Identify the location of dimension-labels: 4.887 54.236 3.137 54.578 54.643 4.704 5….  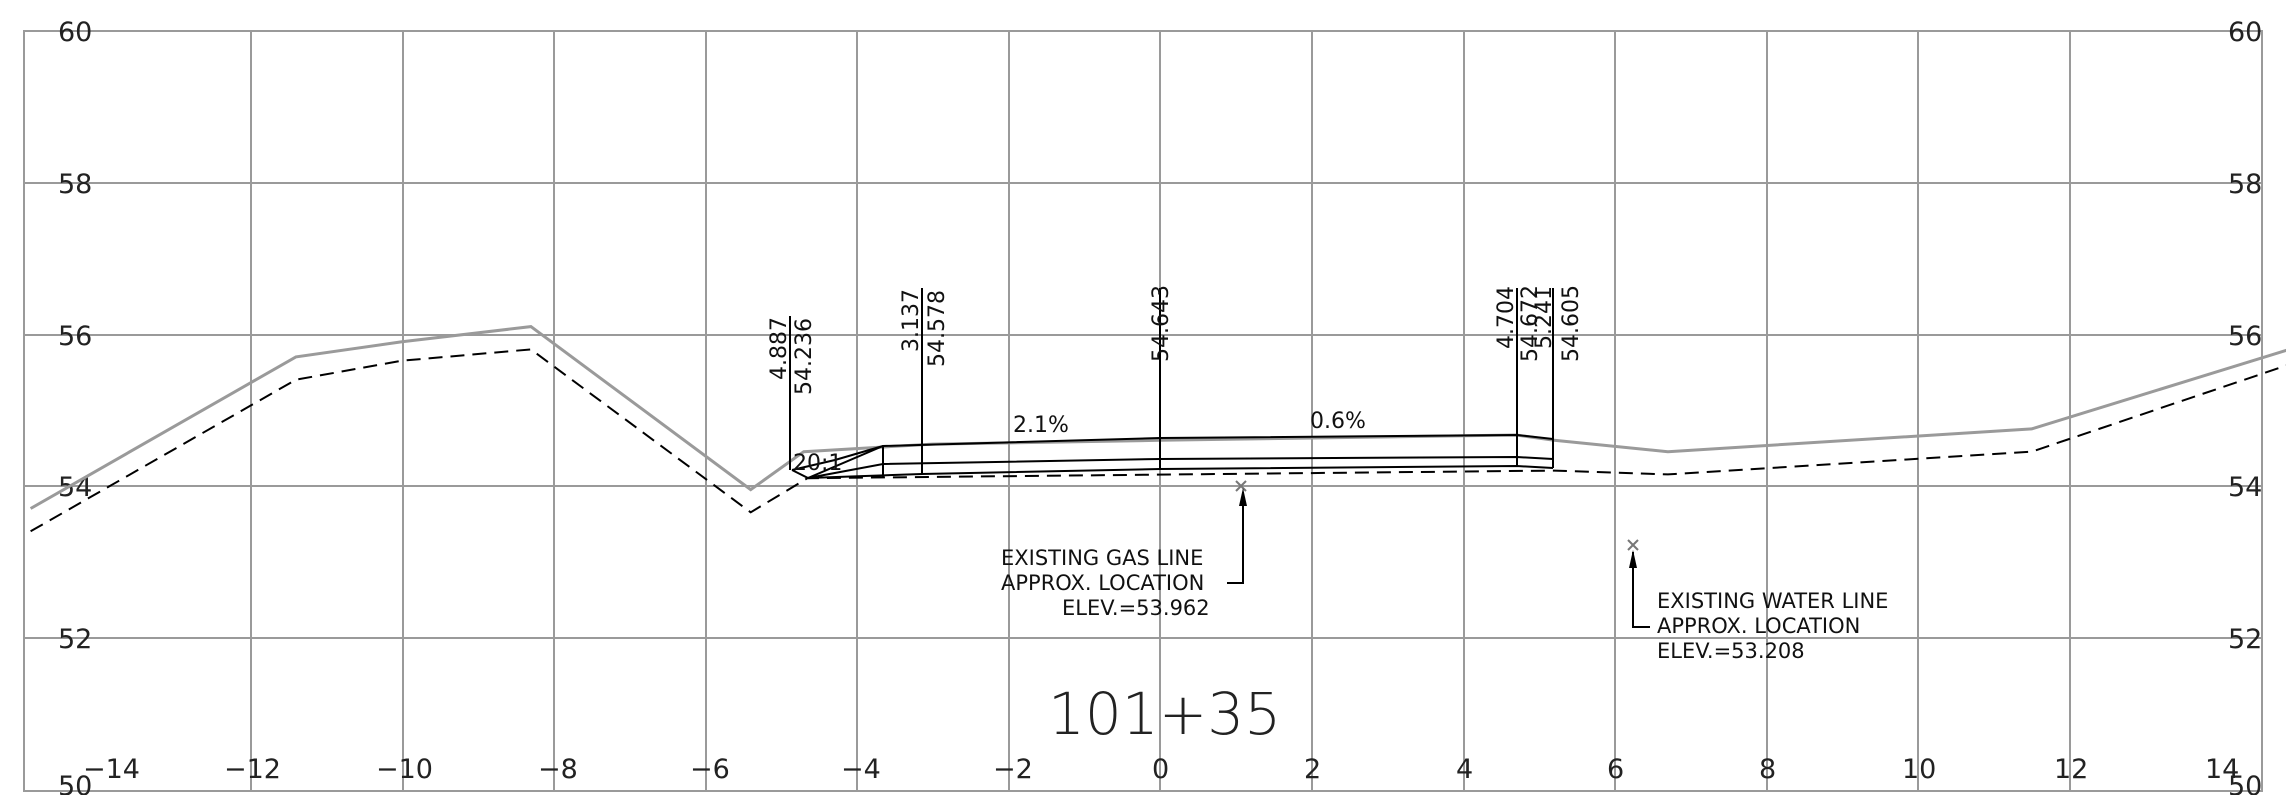
(1175, 340).